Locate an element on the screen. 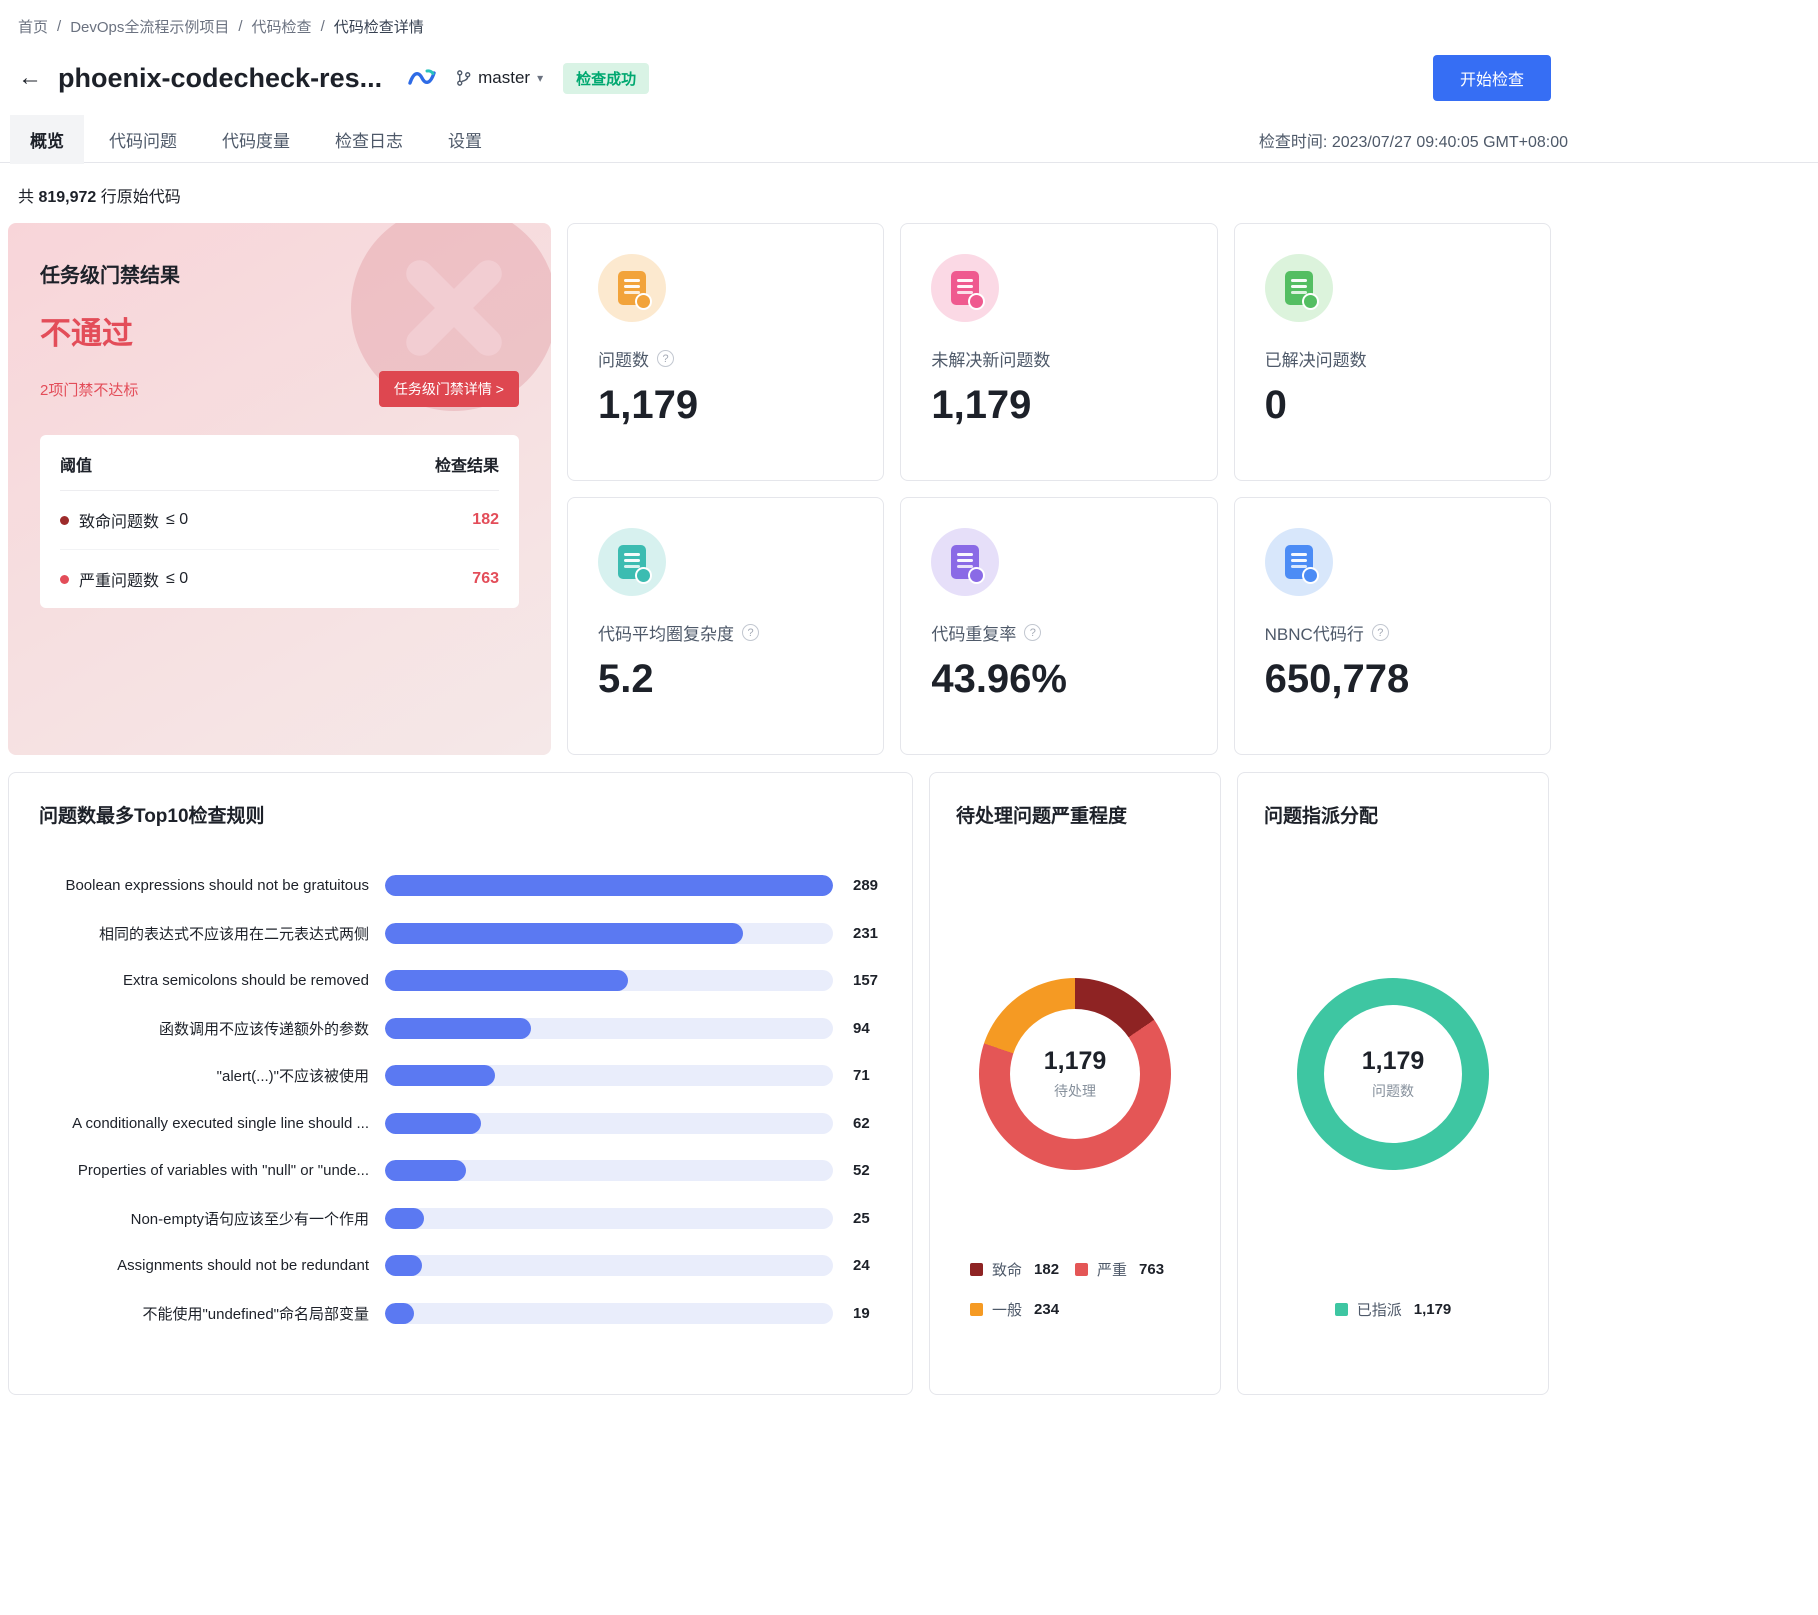 The height and width of the screenshot is (1615, 1818). threshold-result-value: 182 is located at coordinates (485, 519).